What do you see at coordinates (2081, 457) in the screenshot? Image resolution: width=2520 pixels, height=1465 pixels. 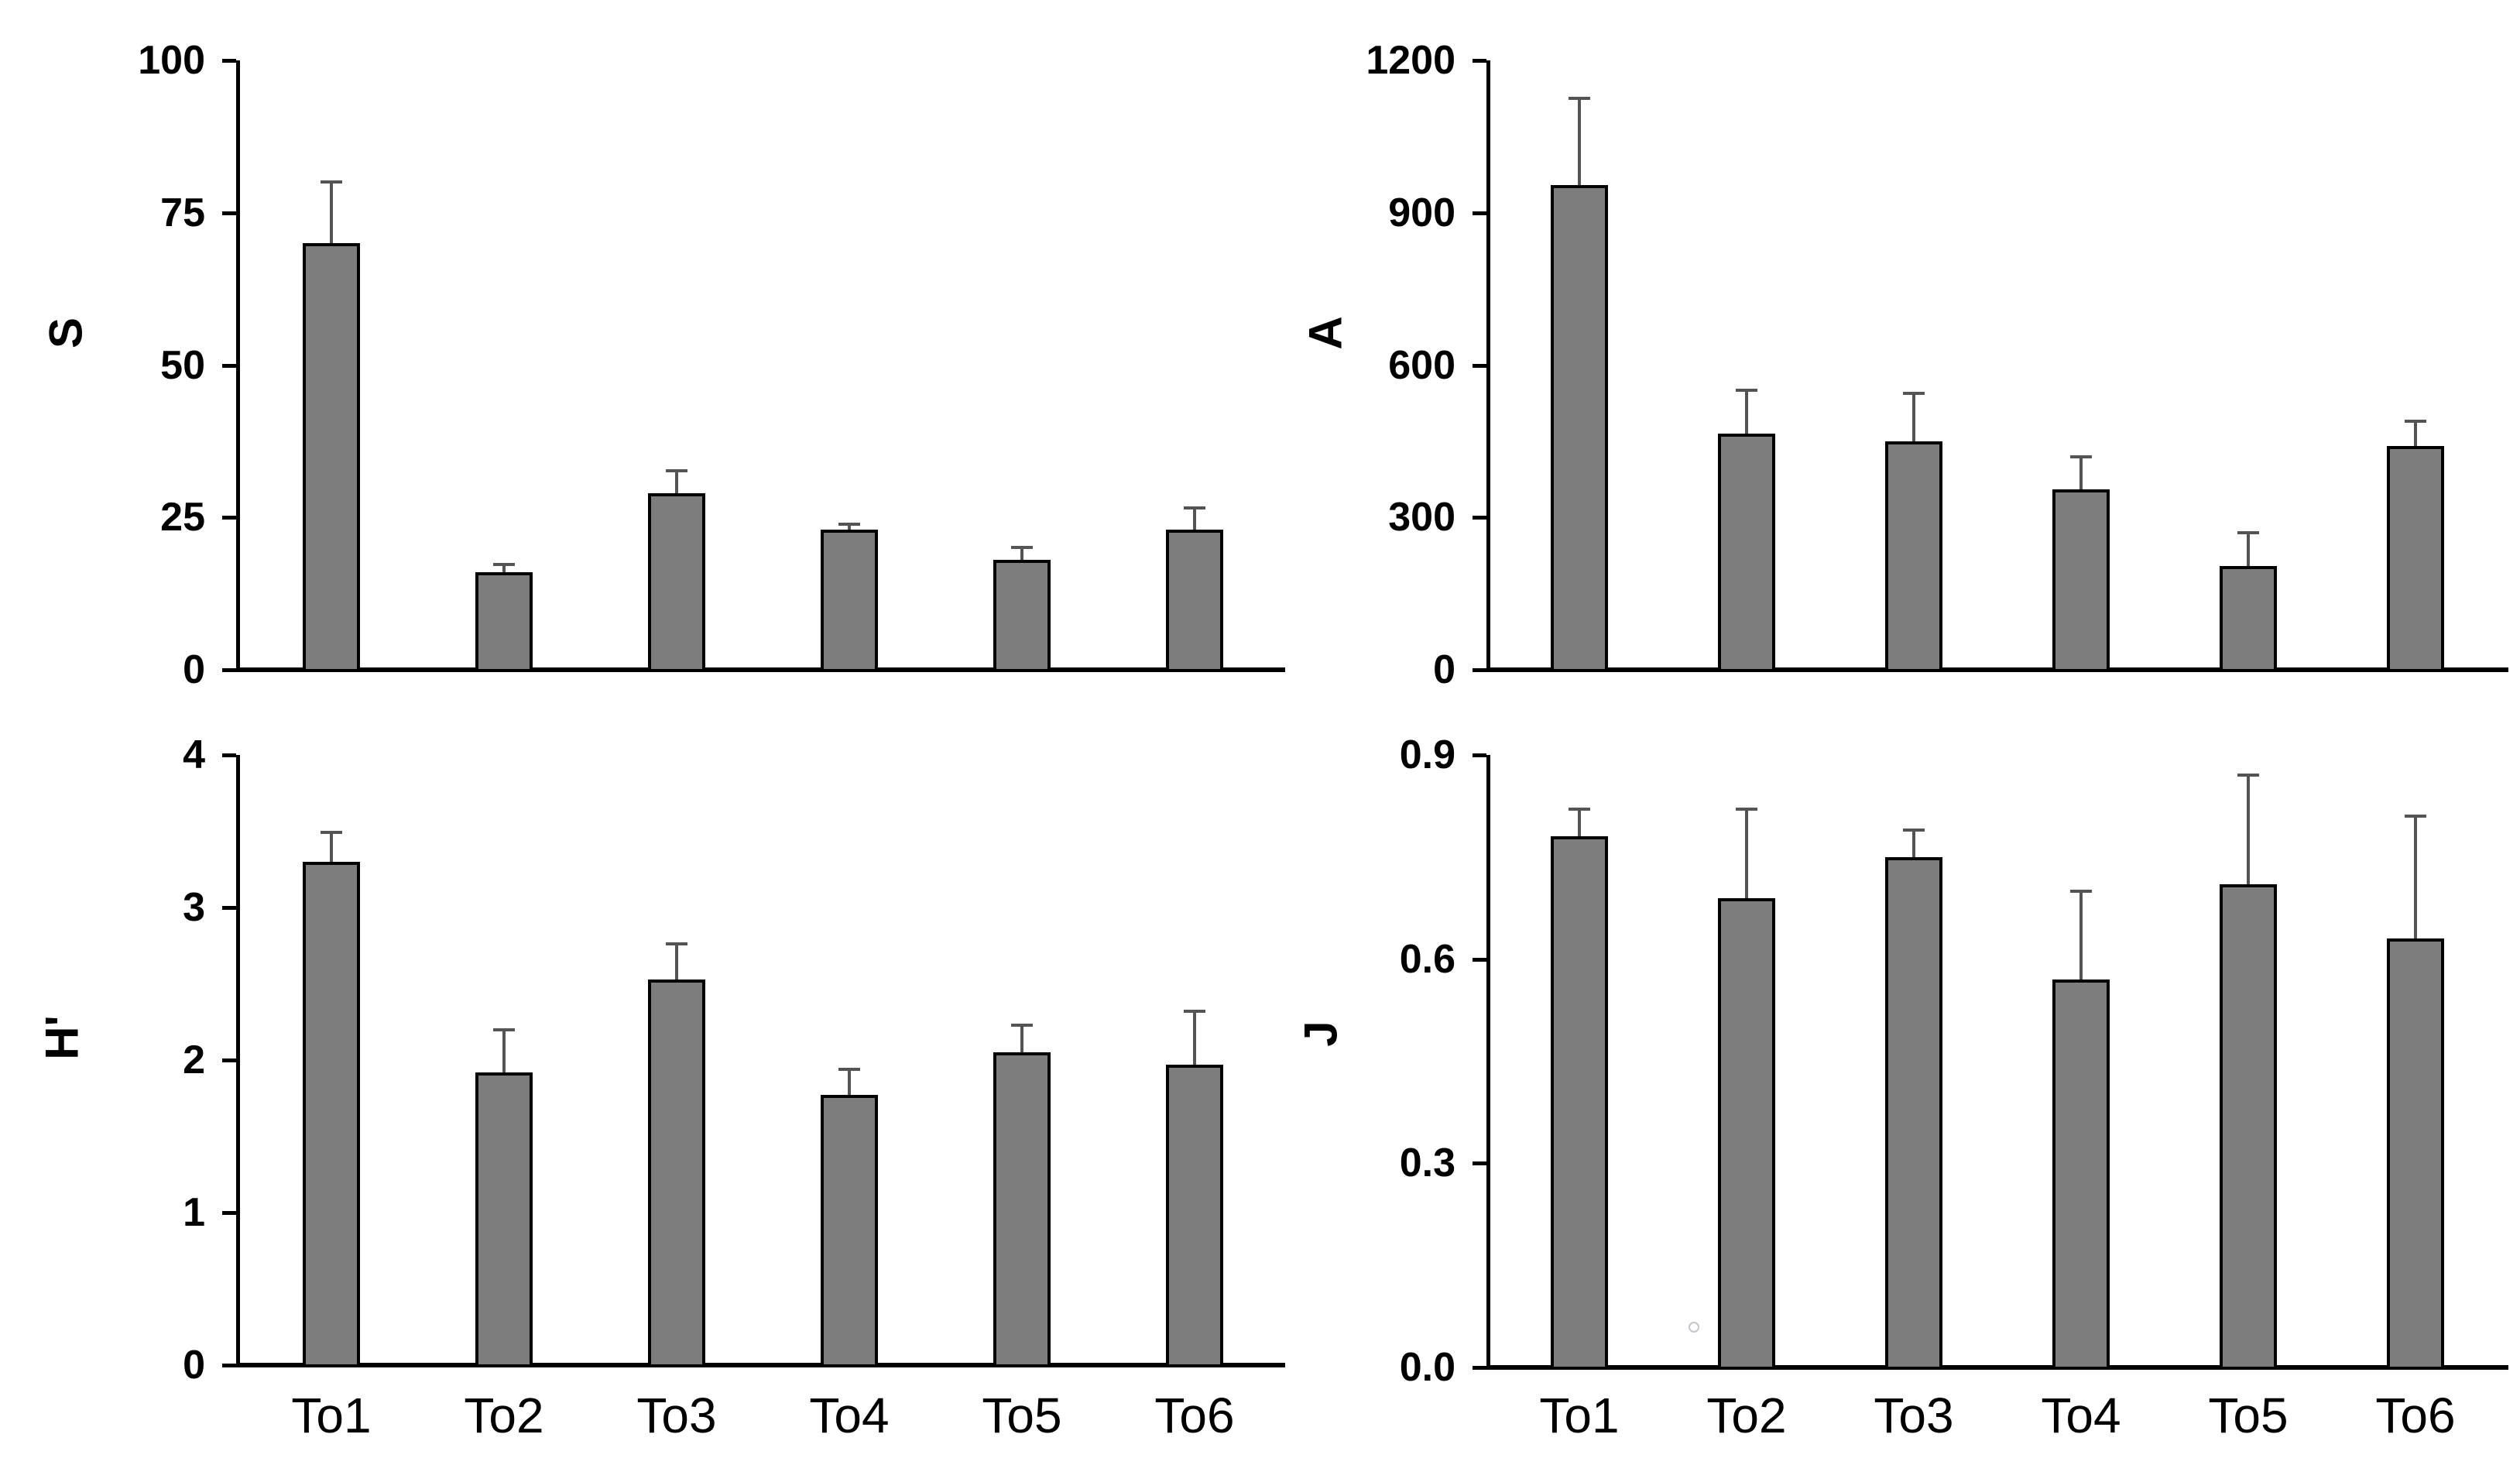 I see `error-bar-cap-To4` at bounding box center [2081, 457].